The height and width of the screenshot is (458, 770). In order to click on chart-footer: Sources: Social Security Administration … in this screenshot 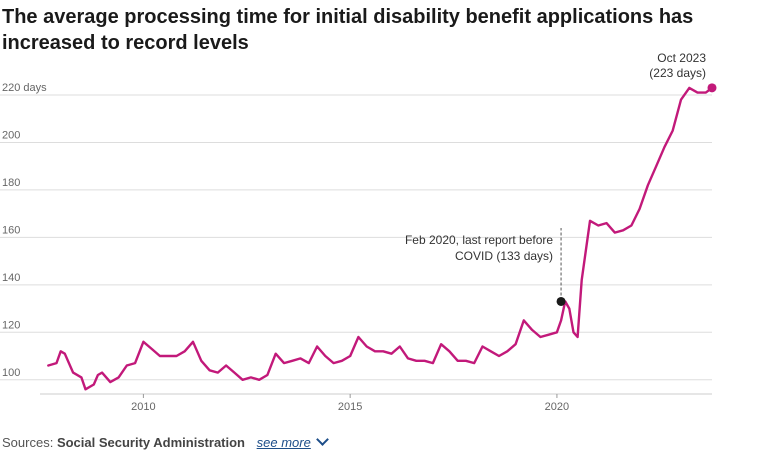, I will do `click(165, 441)`.